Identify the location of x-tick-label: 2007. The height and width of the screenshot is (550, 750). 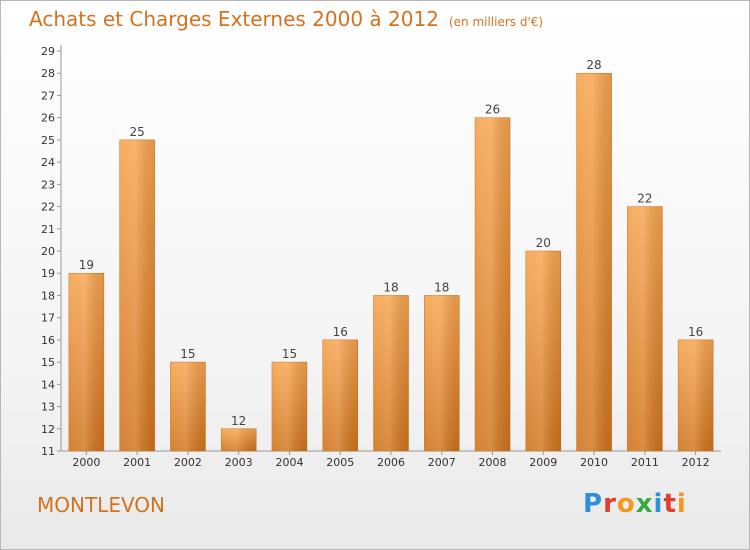
(442, 462).